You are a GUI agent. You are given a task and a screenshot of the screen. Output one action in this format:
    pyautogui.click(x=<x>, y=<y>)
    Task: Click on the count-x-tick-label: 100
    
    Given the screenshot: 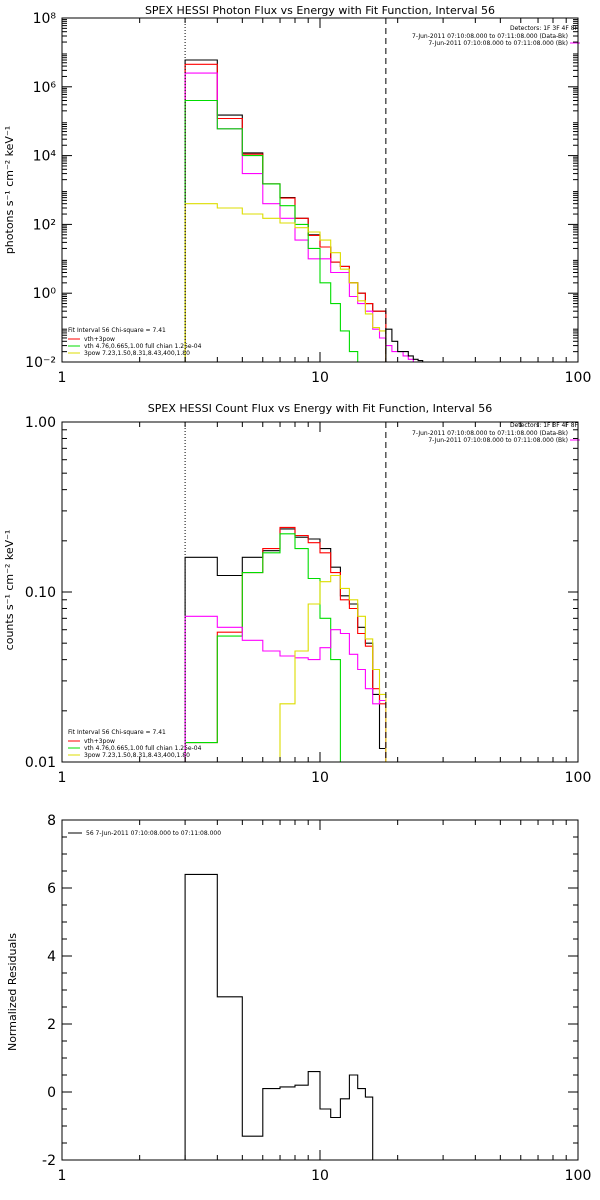 What is the action you would take?
    pyautogui.click(x=578, y=778)
    